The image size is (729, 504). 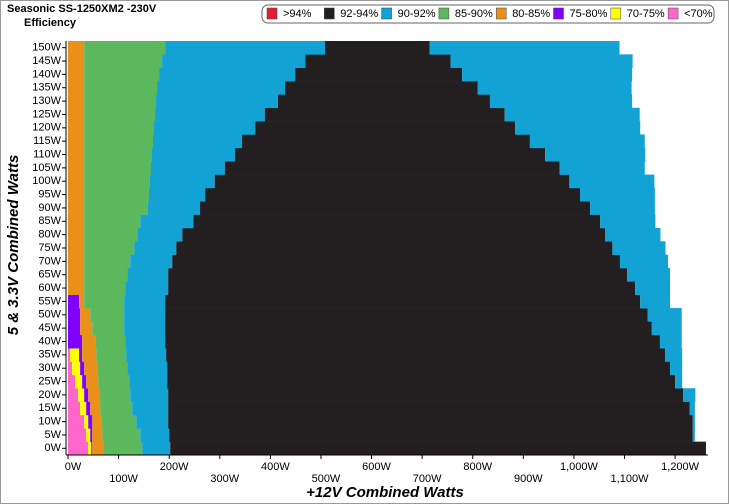 I want to click on y-tick-label: 25W, so click(x=49, y=381).